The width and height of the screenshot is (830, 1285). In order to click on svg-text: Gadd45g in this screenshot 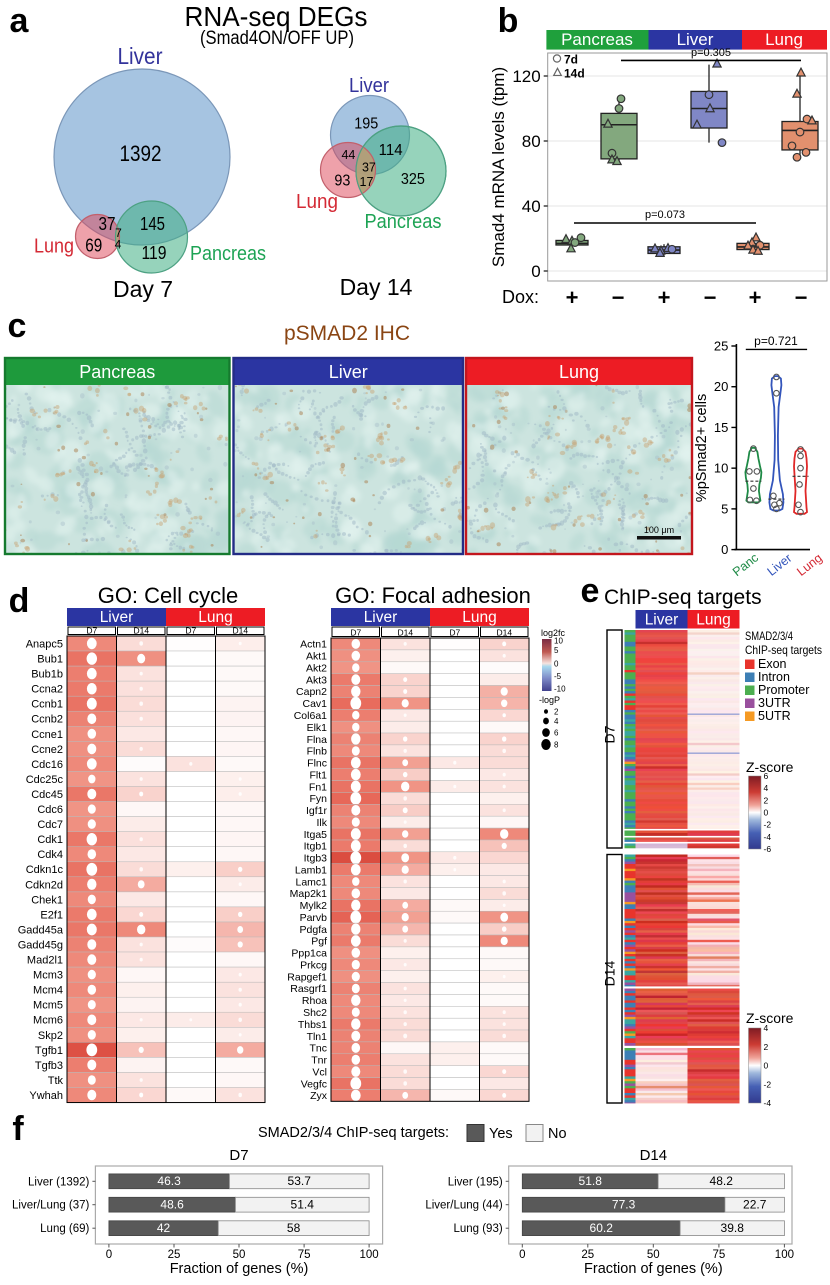, I will do `click(40, 945)`.